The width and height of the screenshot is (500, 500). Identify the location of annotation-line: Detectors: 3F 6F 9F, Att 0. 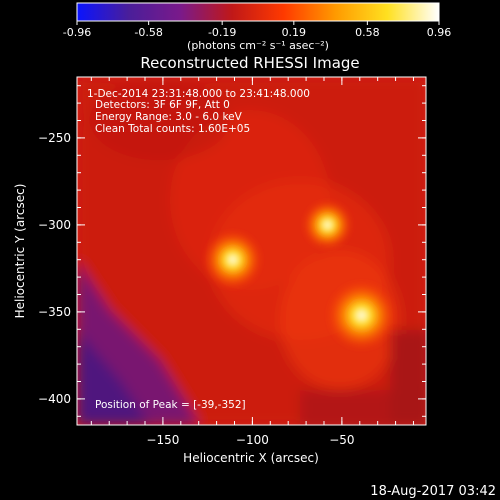
(162, 105).